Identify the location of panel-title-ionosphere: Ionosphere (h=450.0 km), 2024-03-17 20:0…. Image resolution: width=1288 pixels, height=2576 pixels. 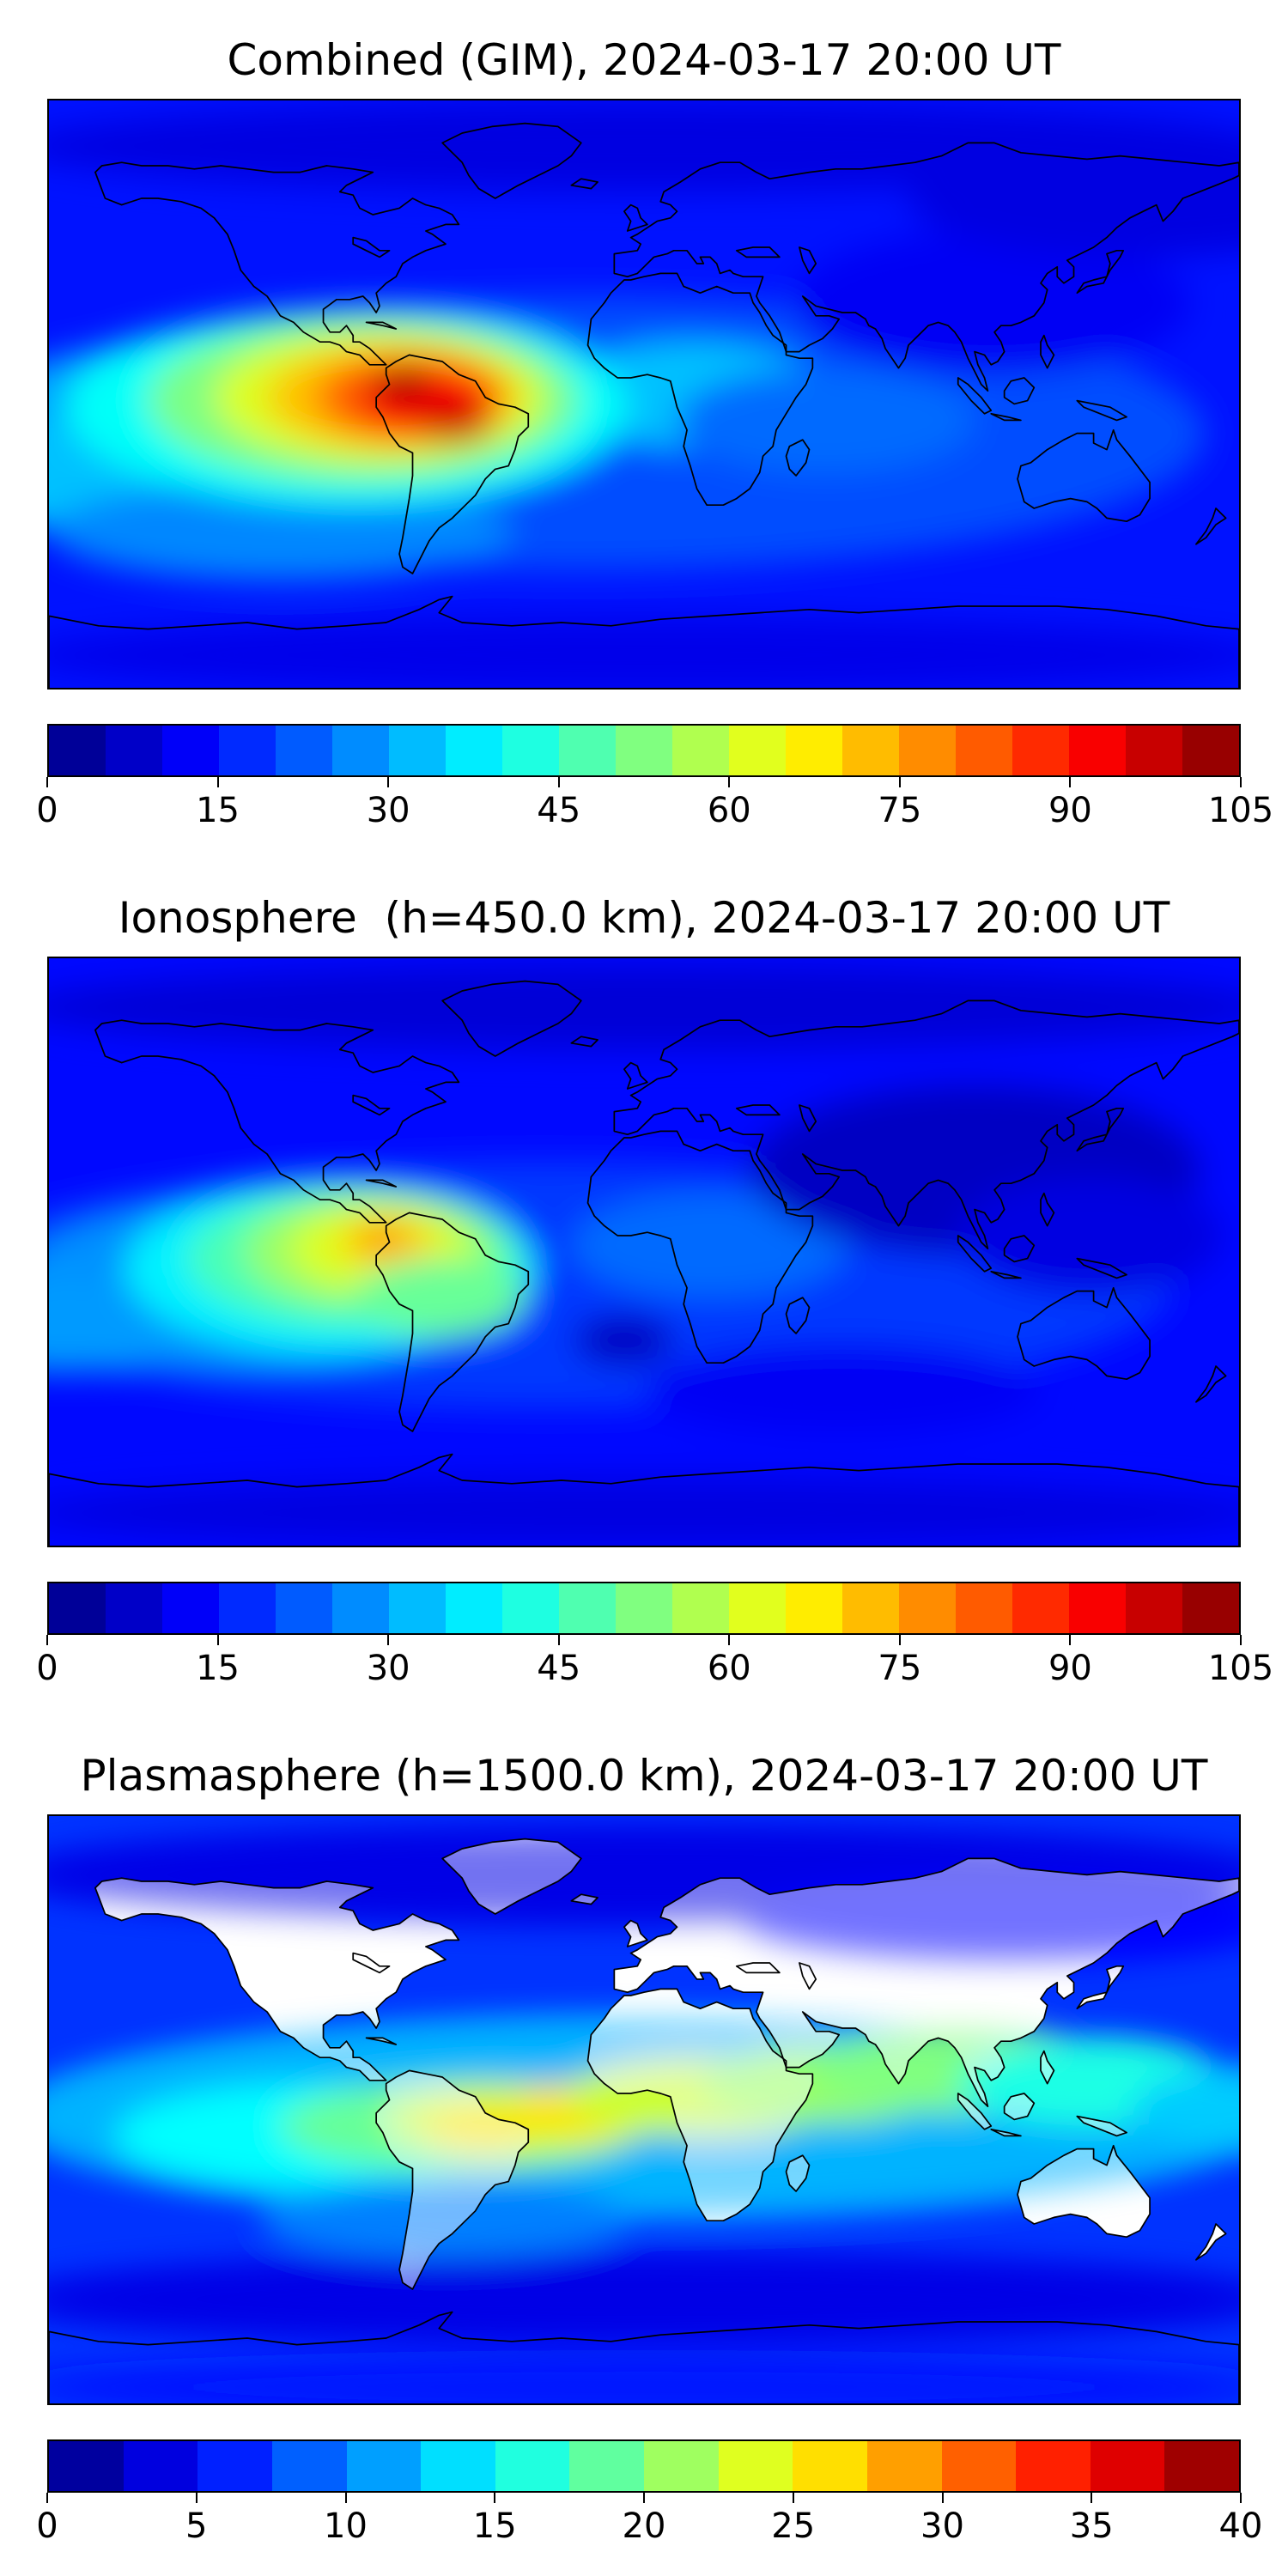
(644, 918).